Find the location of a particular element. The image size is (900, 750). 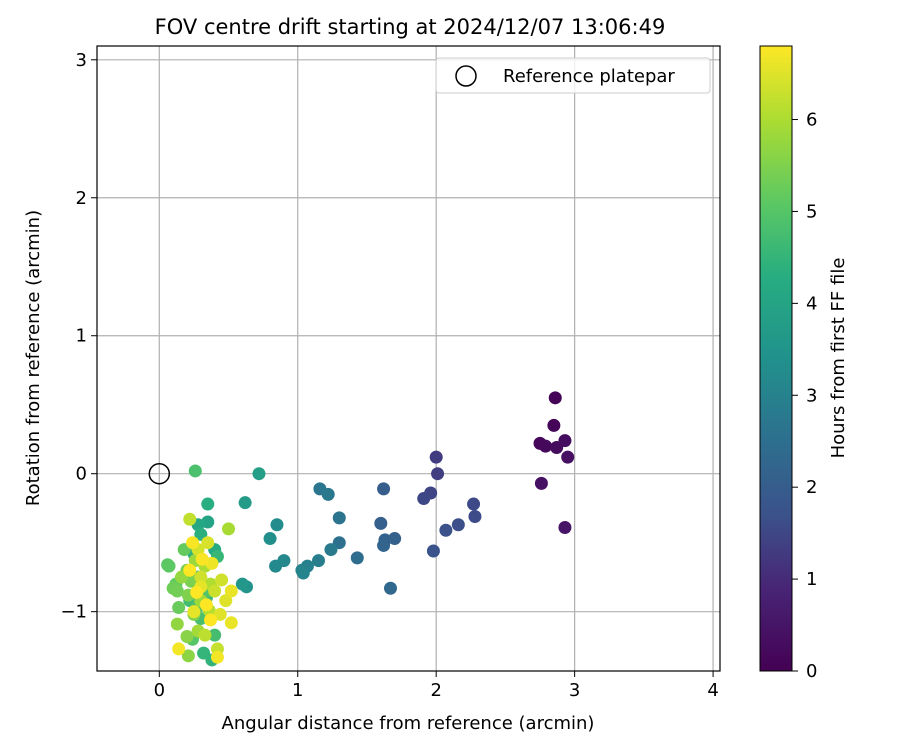

legend-box is located at coordinates (573, 75).